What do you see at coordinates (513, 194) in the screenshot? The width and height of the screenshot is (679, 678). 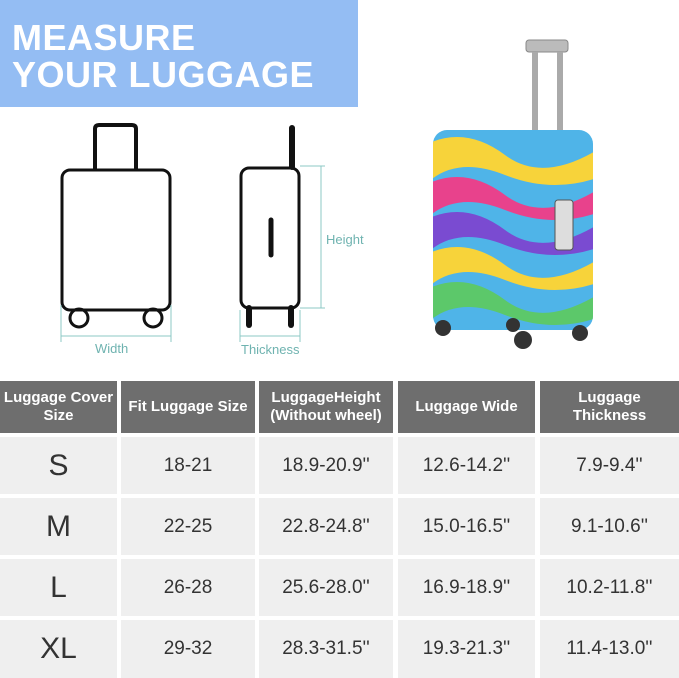 I see `luggage-cover-photo` at bounding box center [513, 194].